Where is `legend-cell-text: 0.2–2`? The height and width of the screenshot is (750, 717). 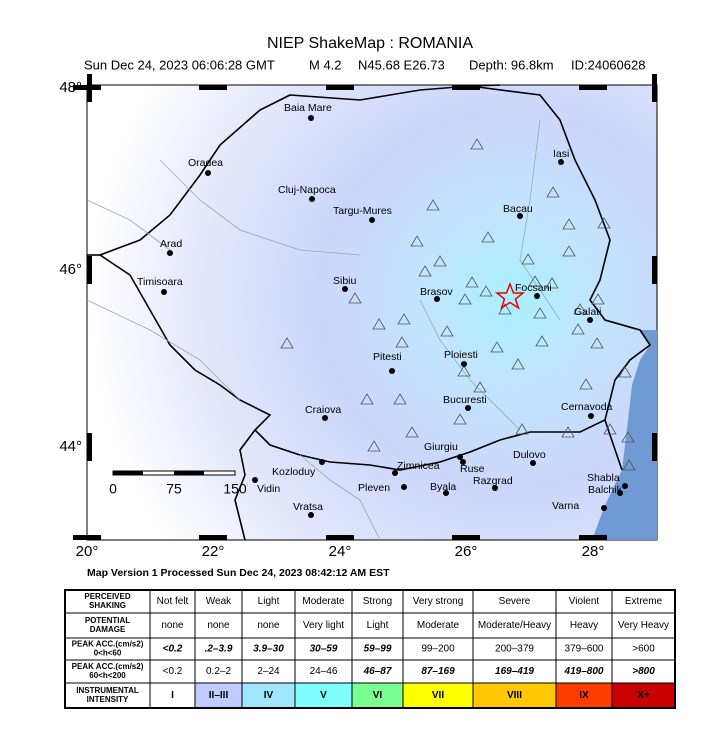 legend-cell-text: 0.2–2 is located at coordinates (218, 671).